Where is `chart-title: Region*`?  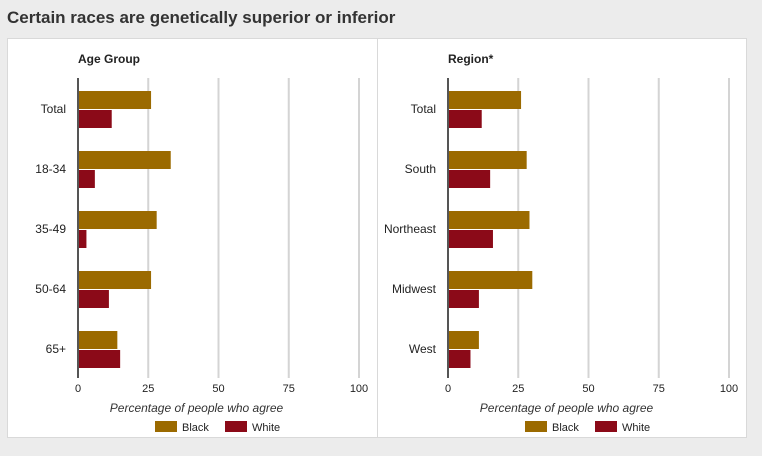
chart-title: Region* is located at coordinates (471, 59).